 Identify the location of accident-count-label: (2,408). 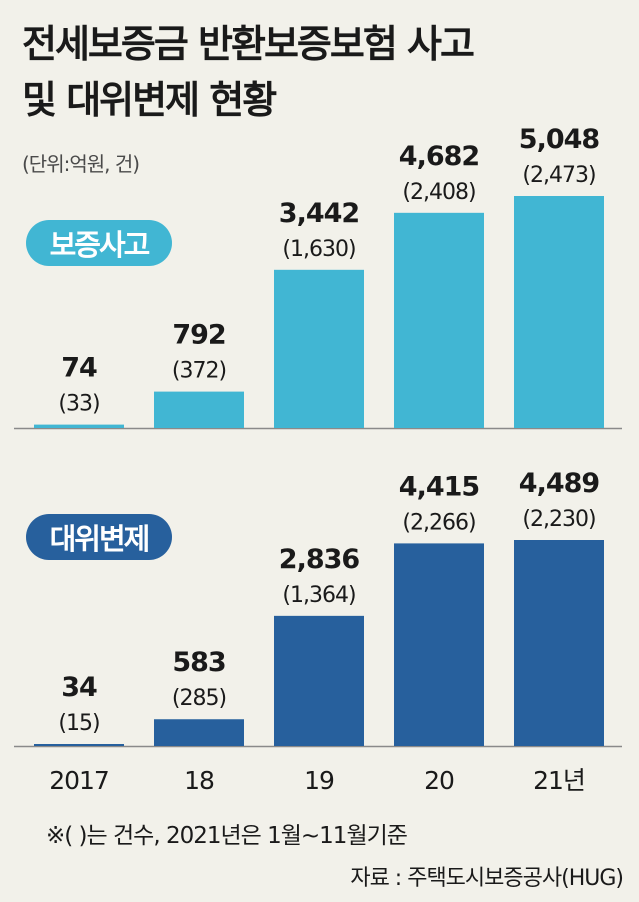
(438, 192).